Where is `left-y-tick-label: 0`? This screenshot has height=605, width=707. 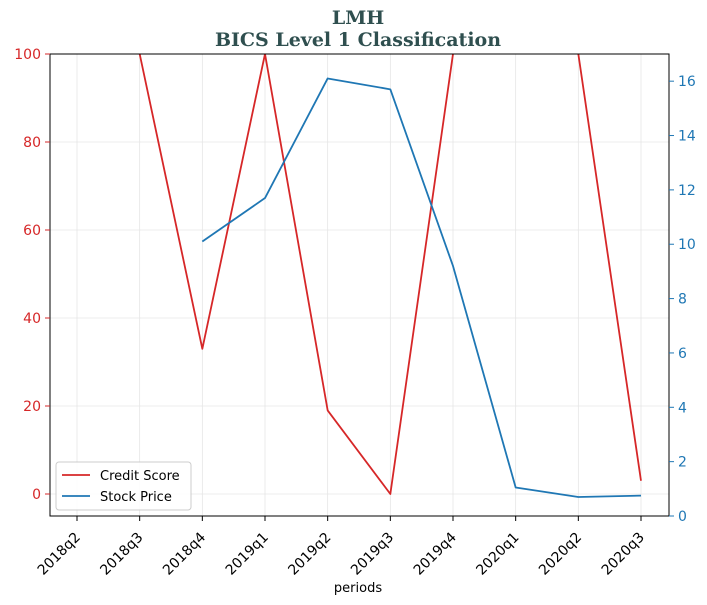
left-y-tick-label: 0 is located at coordinates (36, 495).